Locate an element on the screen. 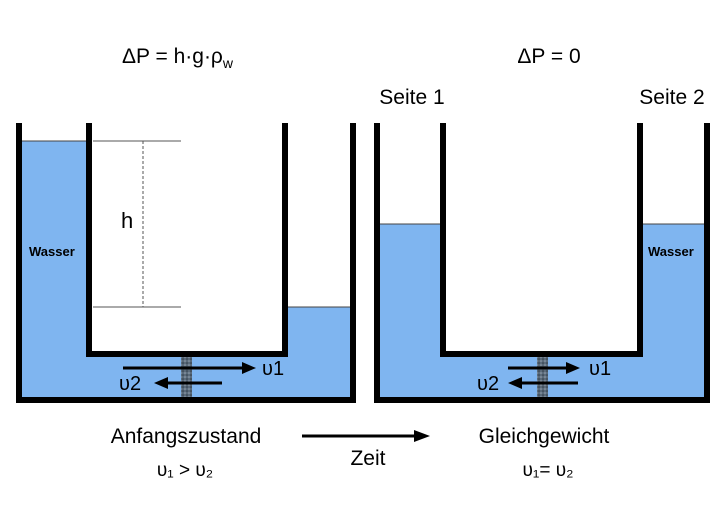  h-label: h is located at coordinates (127, 220).